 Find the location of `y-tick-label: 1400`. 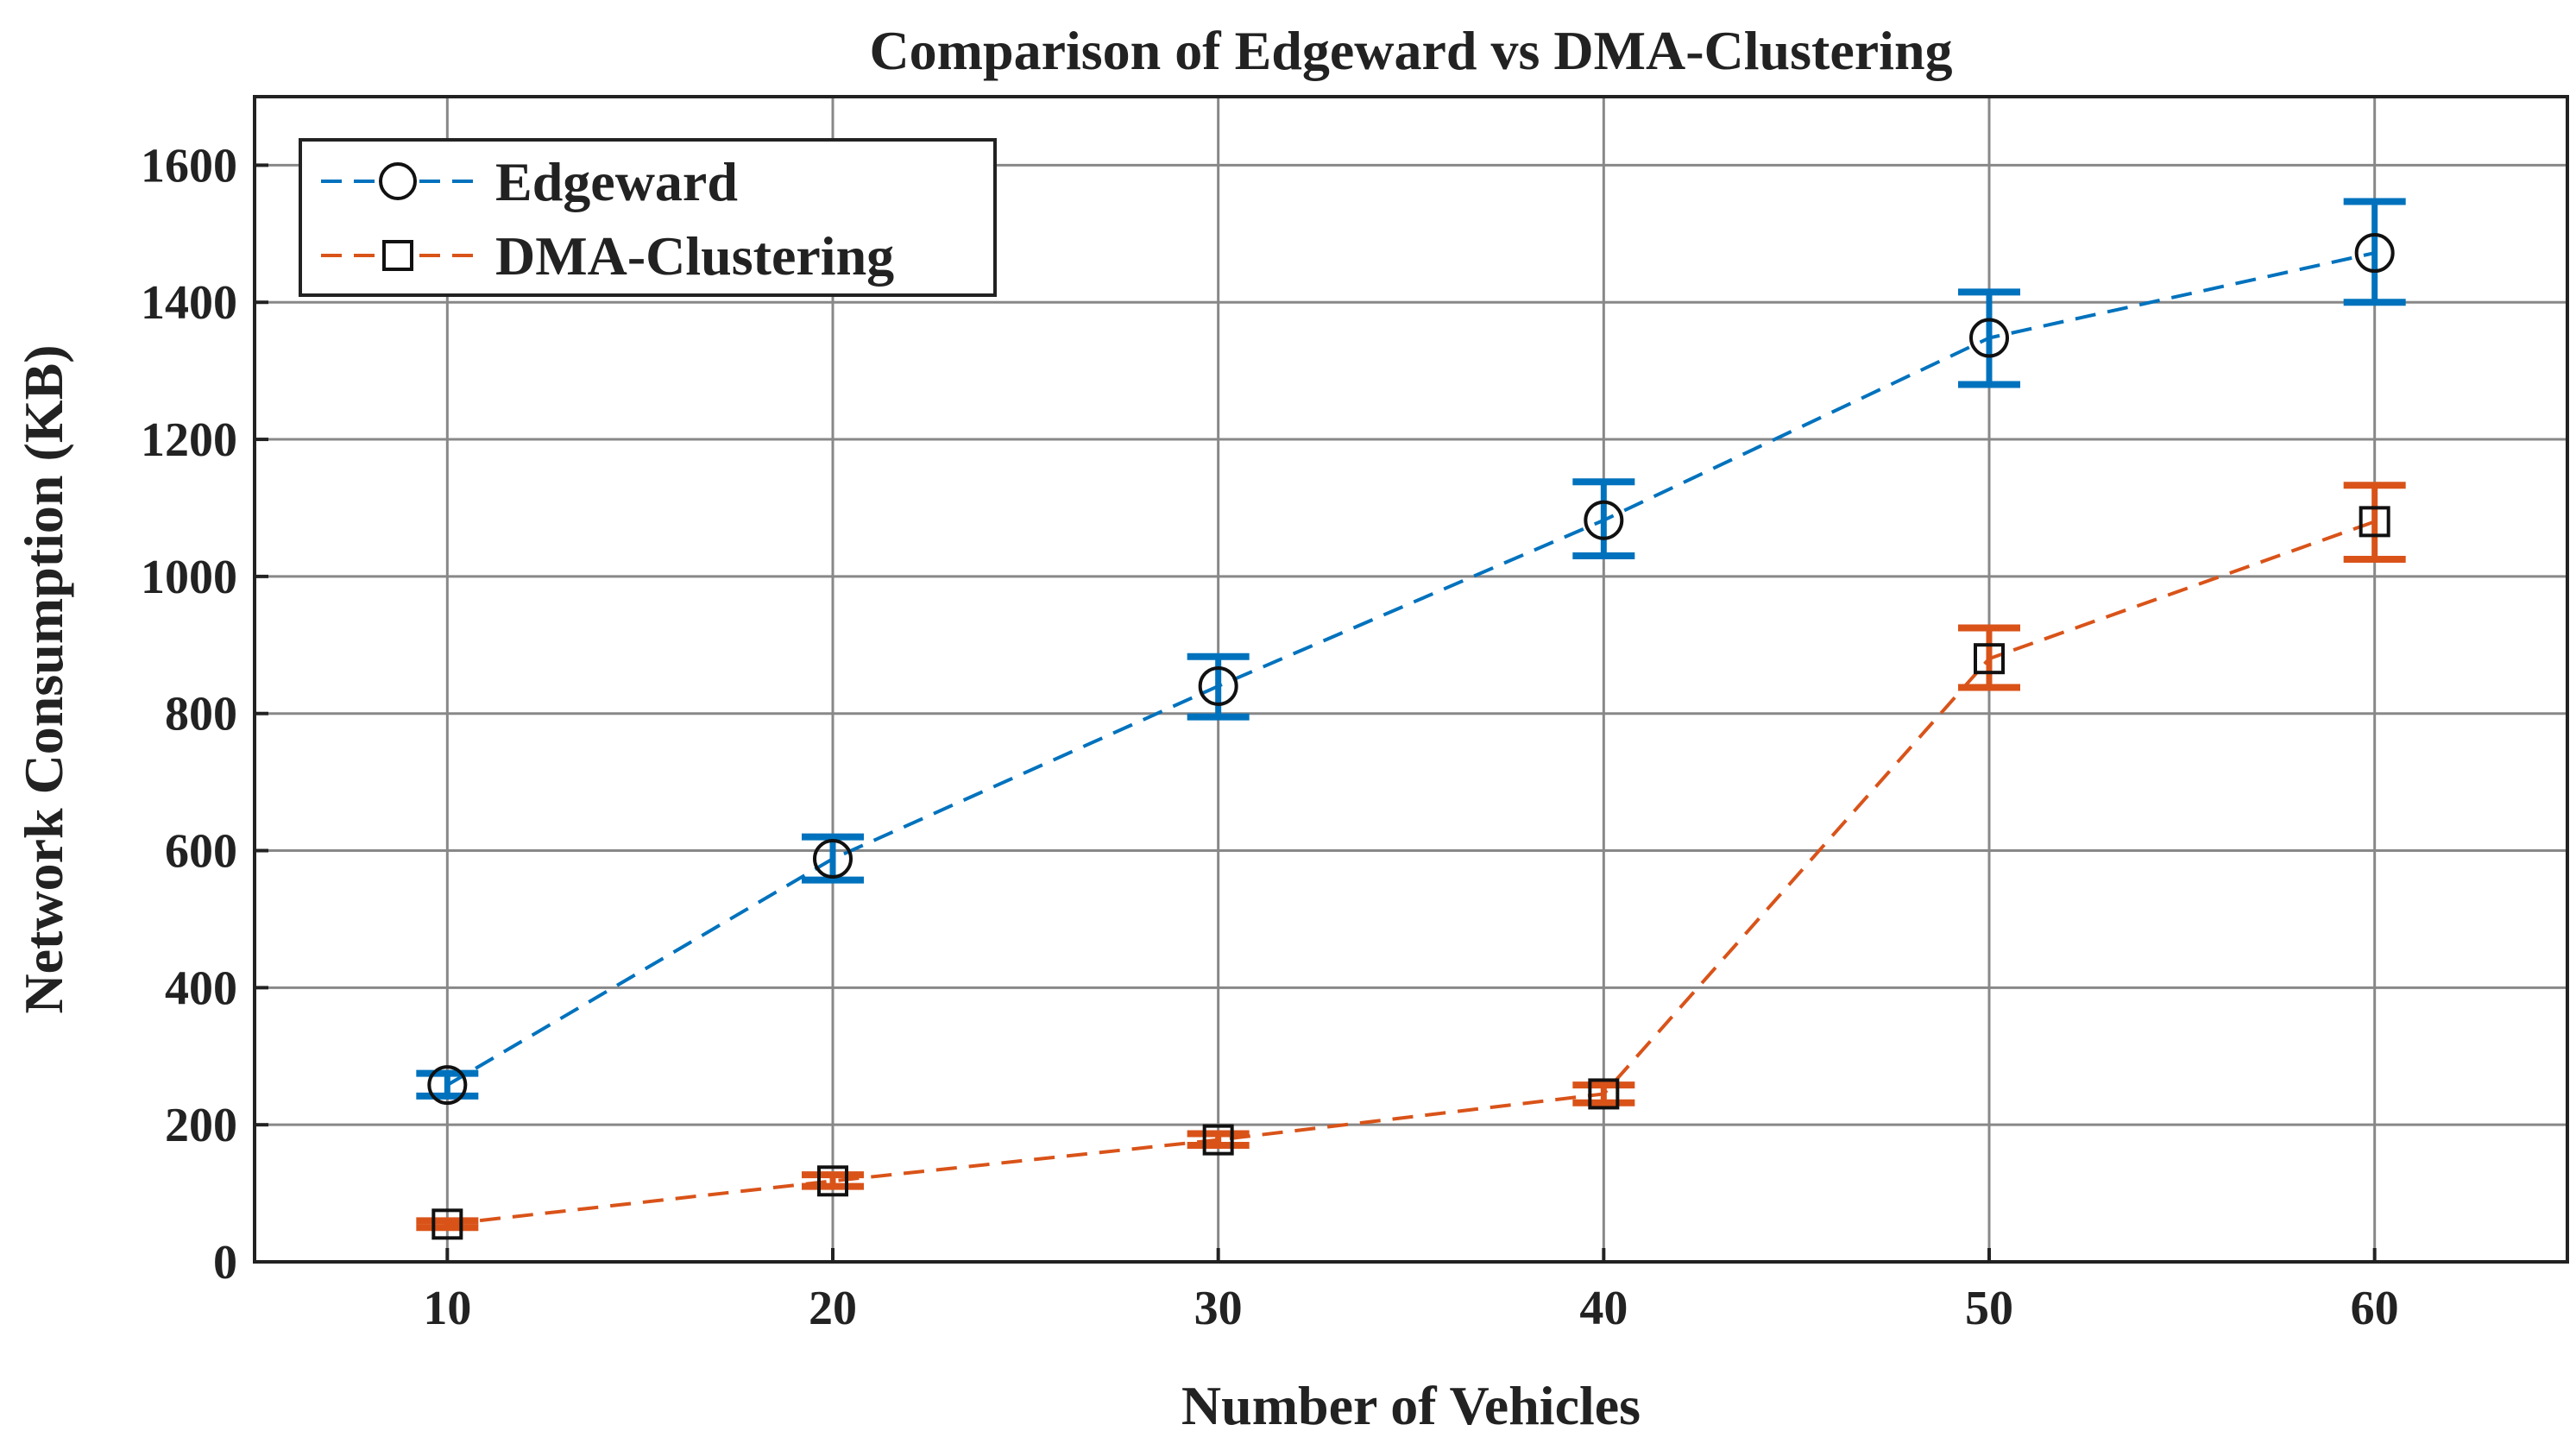

y-tick-label: 1400 is located at coordinates (189, 303).